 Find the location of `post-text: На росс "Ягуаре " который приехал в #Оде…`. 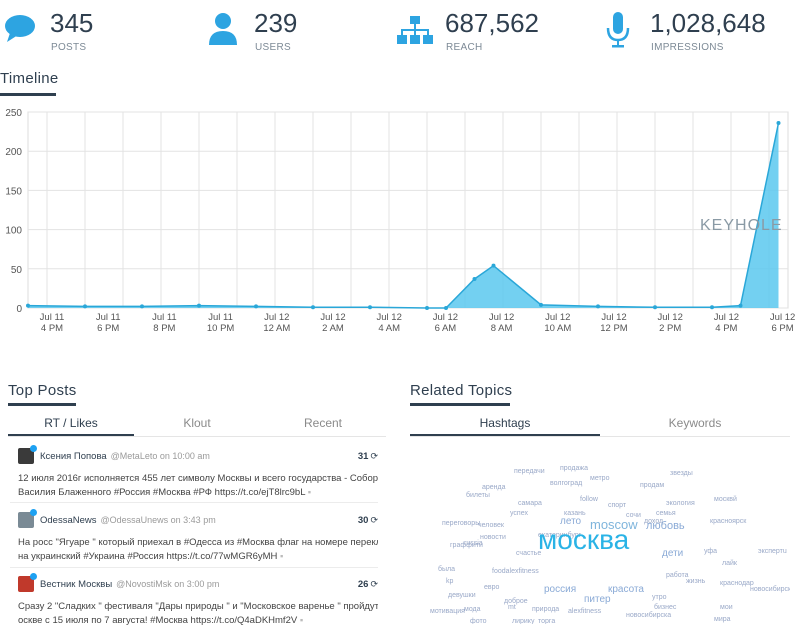

post-text: На росс "Ягуаре " который приехал в #Оде… is located at coordinates (198, 549).